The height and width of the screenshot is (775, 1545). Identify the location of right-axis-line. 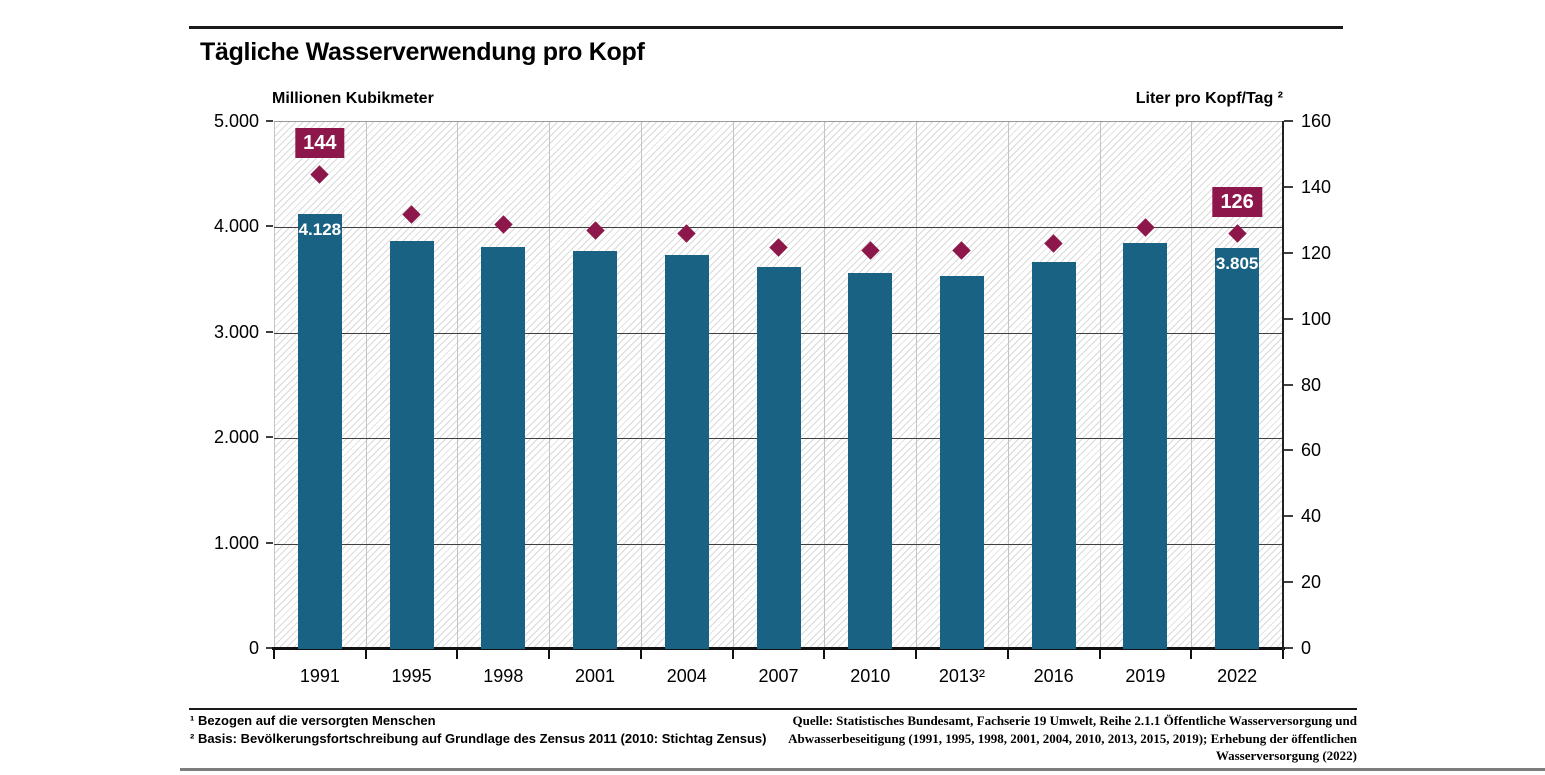
(1283, 385).